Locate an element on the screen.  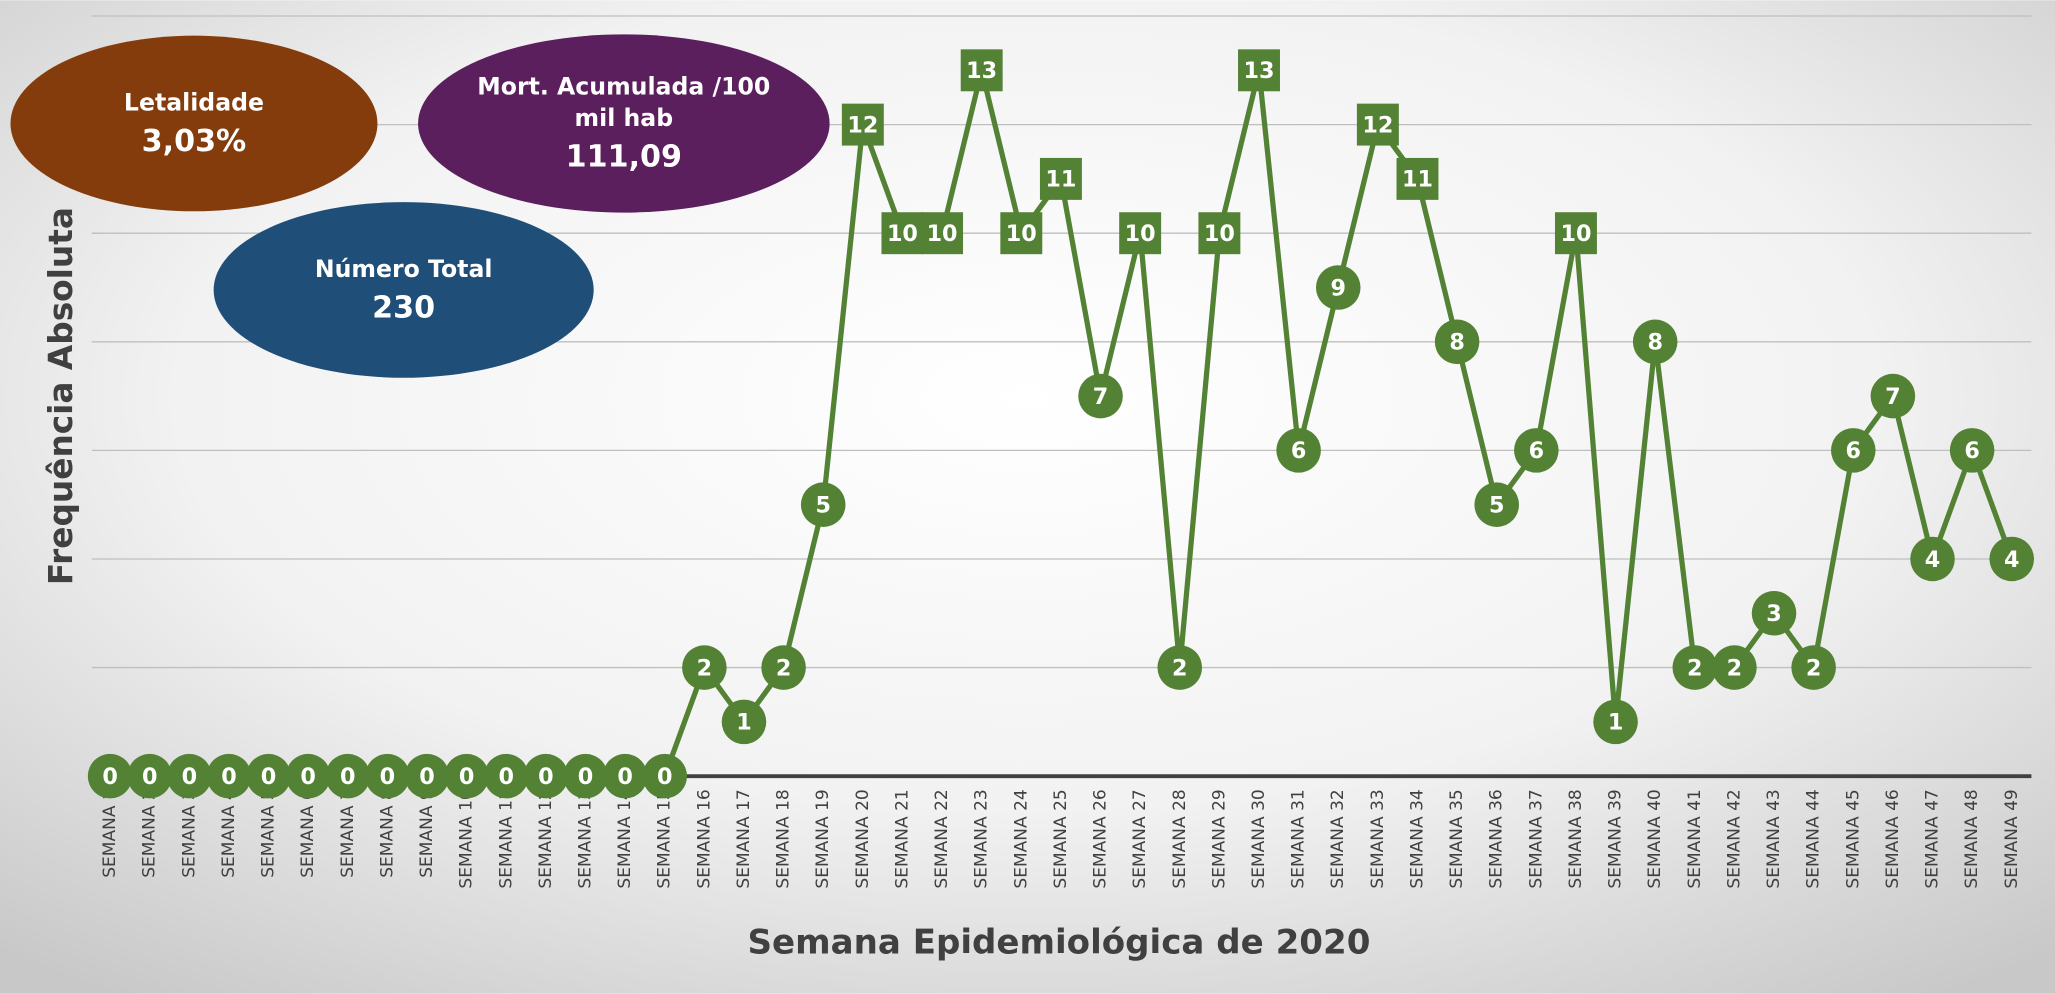
annotation-bubble is located at coordinates (194, 123).